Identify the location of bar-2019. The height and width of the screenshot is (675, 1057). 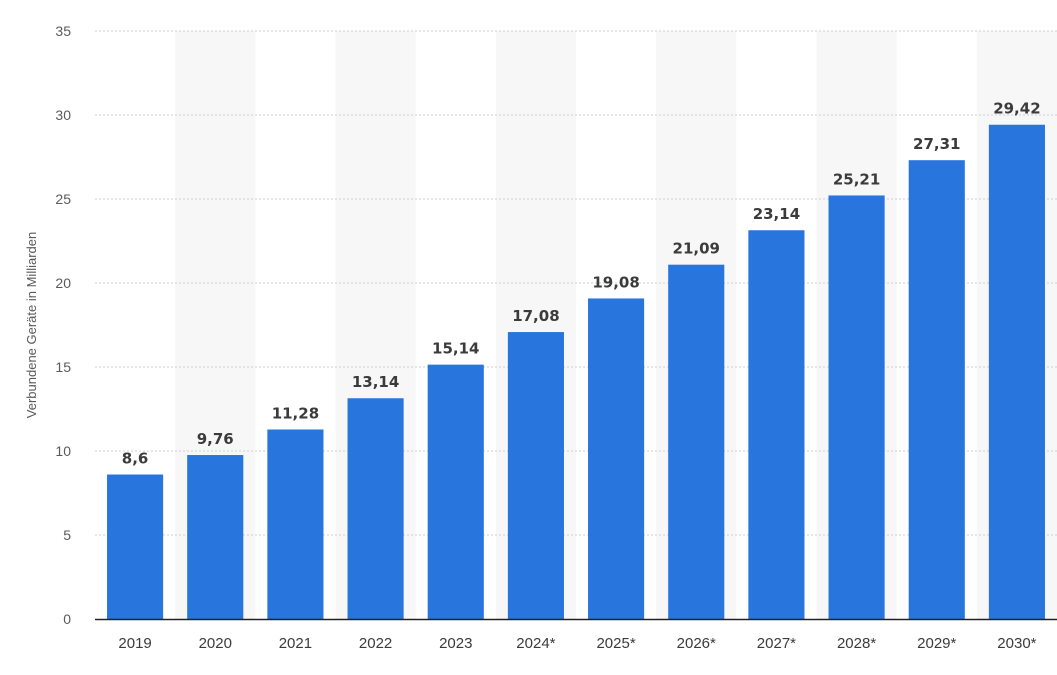
(135, 546).